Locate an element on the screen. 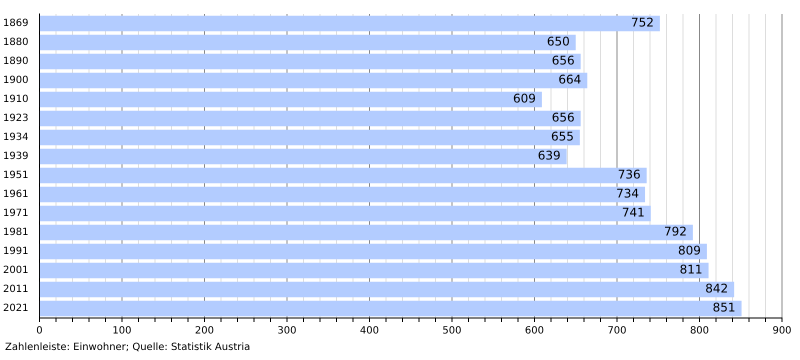 The image size is (800, 360). x-tick-label: 500 is located at coordinates (452, 331).